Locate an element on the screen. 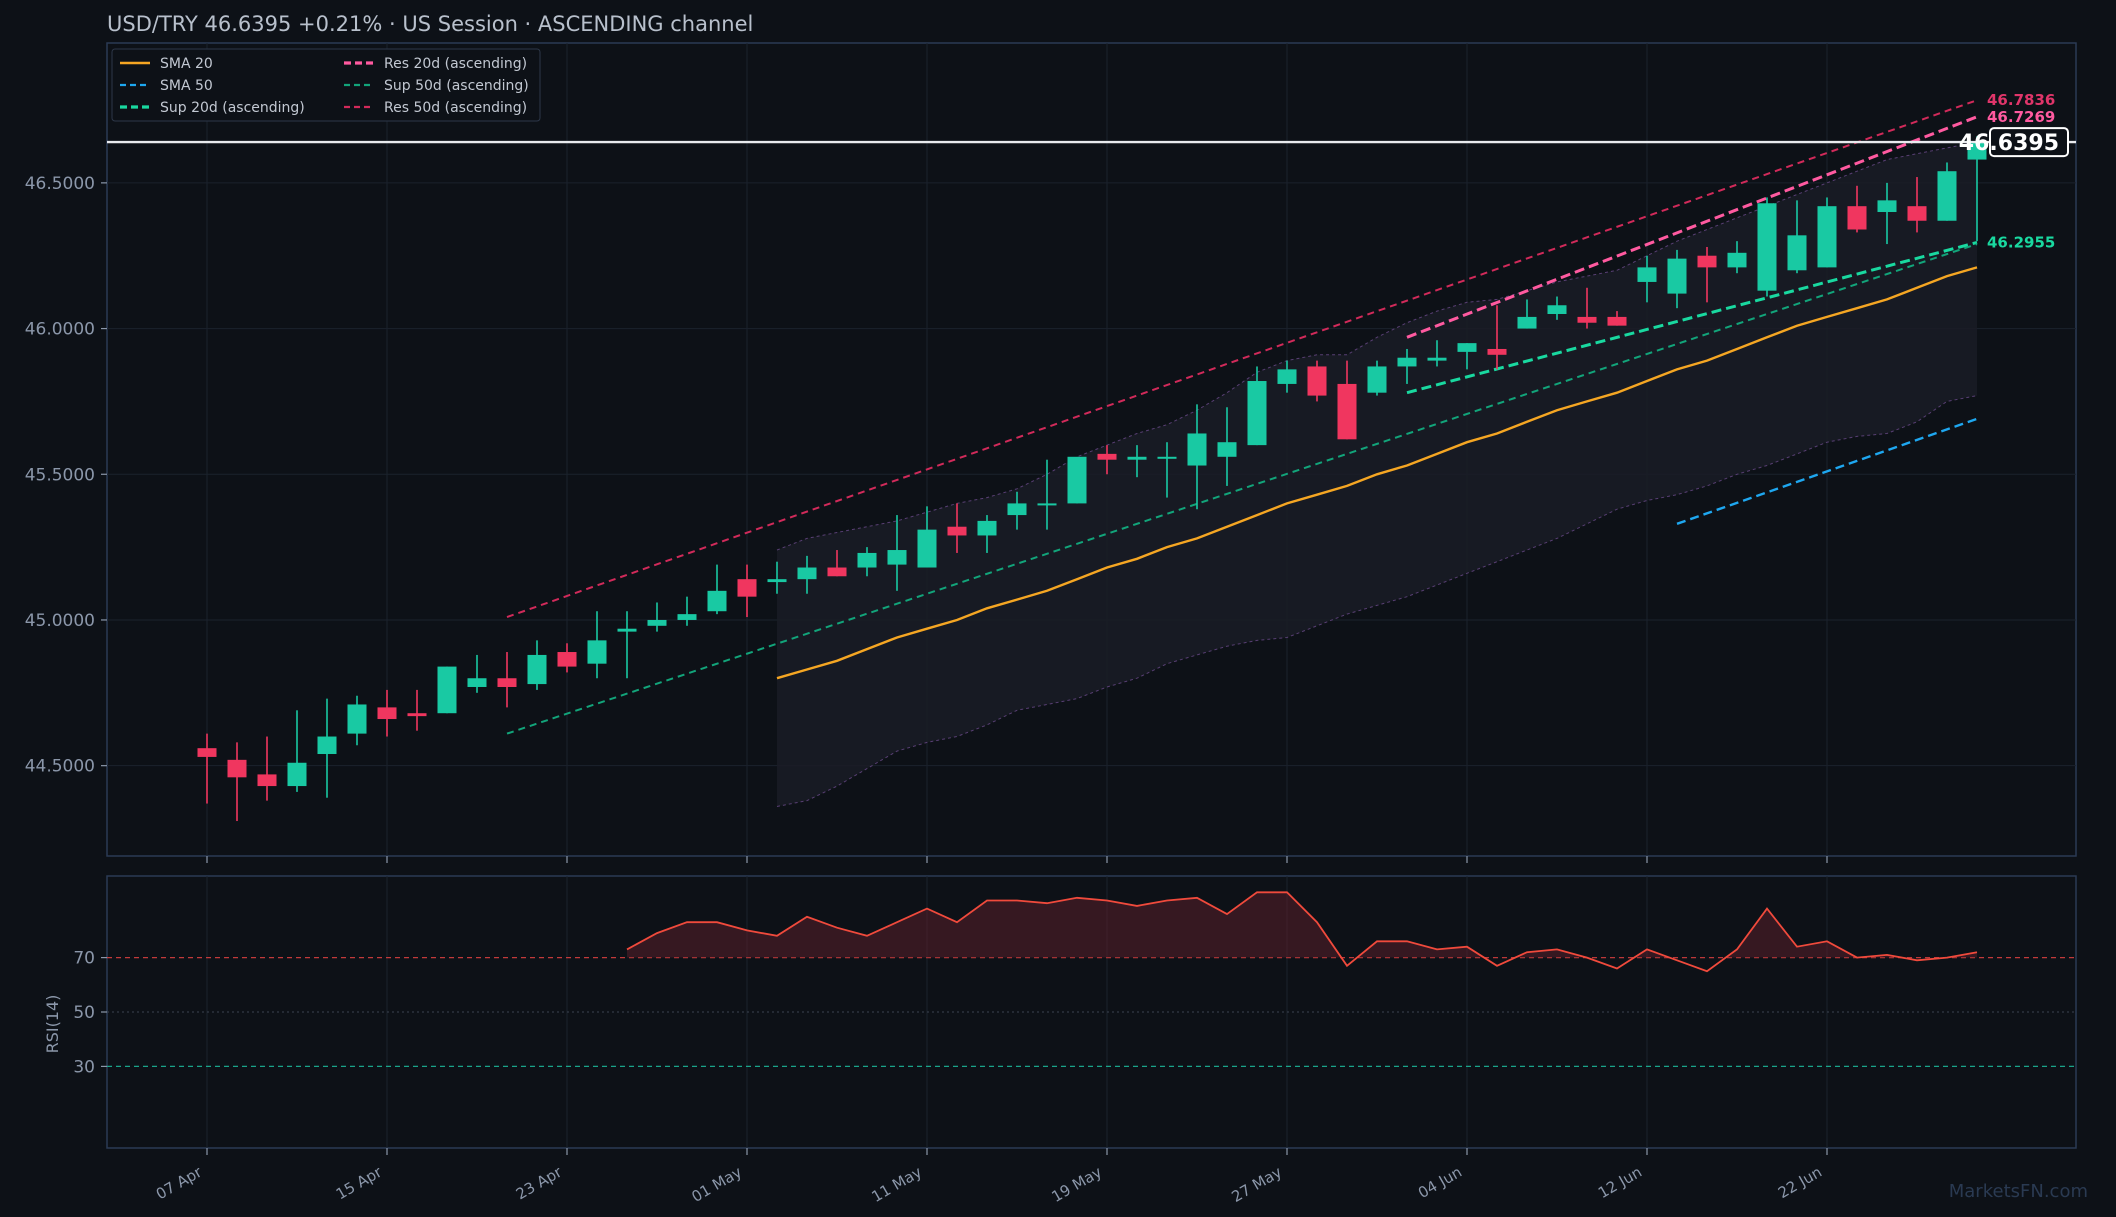 This screenshot has width=2116, height=1217. legend-label: Res 50d (ascending) is located at coordinates (455, 108).